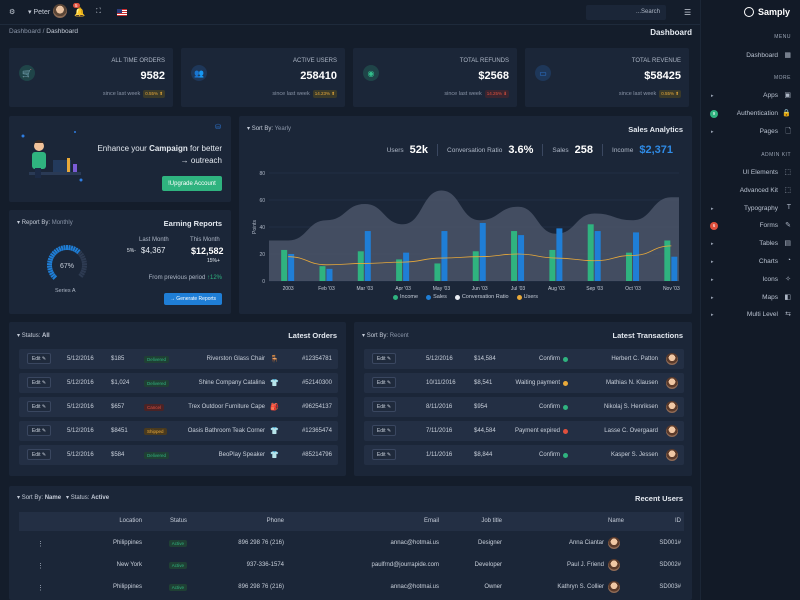 The height and width of the screenshot is (600, 800). I want to click on gear-icon: ⚙, so click(12, 12).